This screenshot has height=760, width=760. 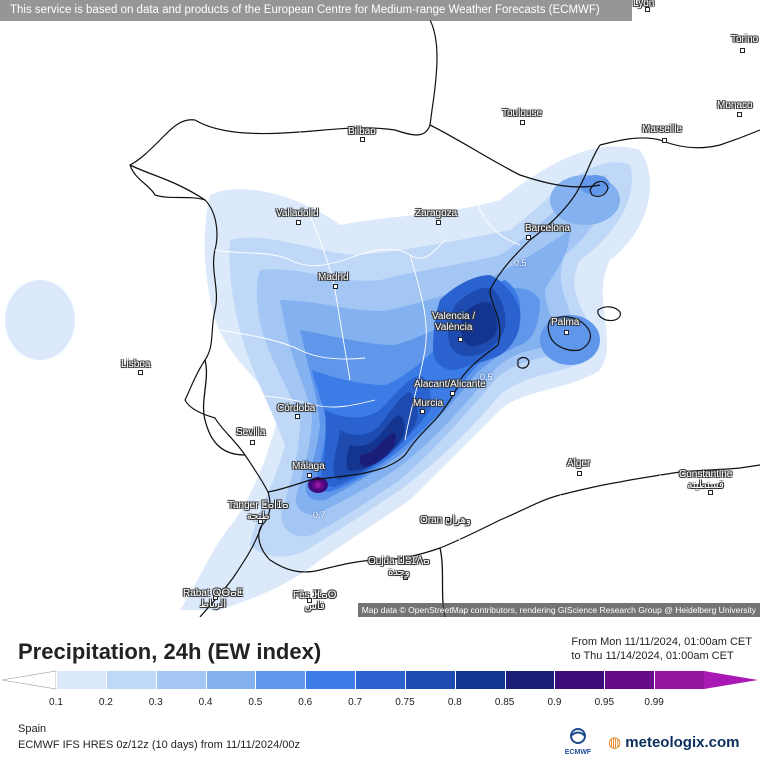 I want to click on color-scale-tick: 0.95, so click(x=604, y=702).